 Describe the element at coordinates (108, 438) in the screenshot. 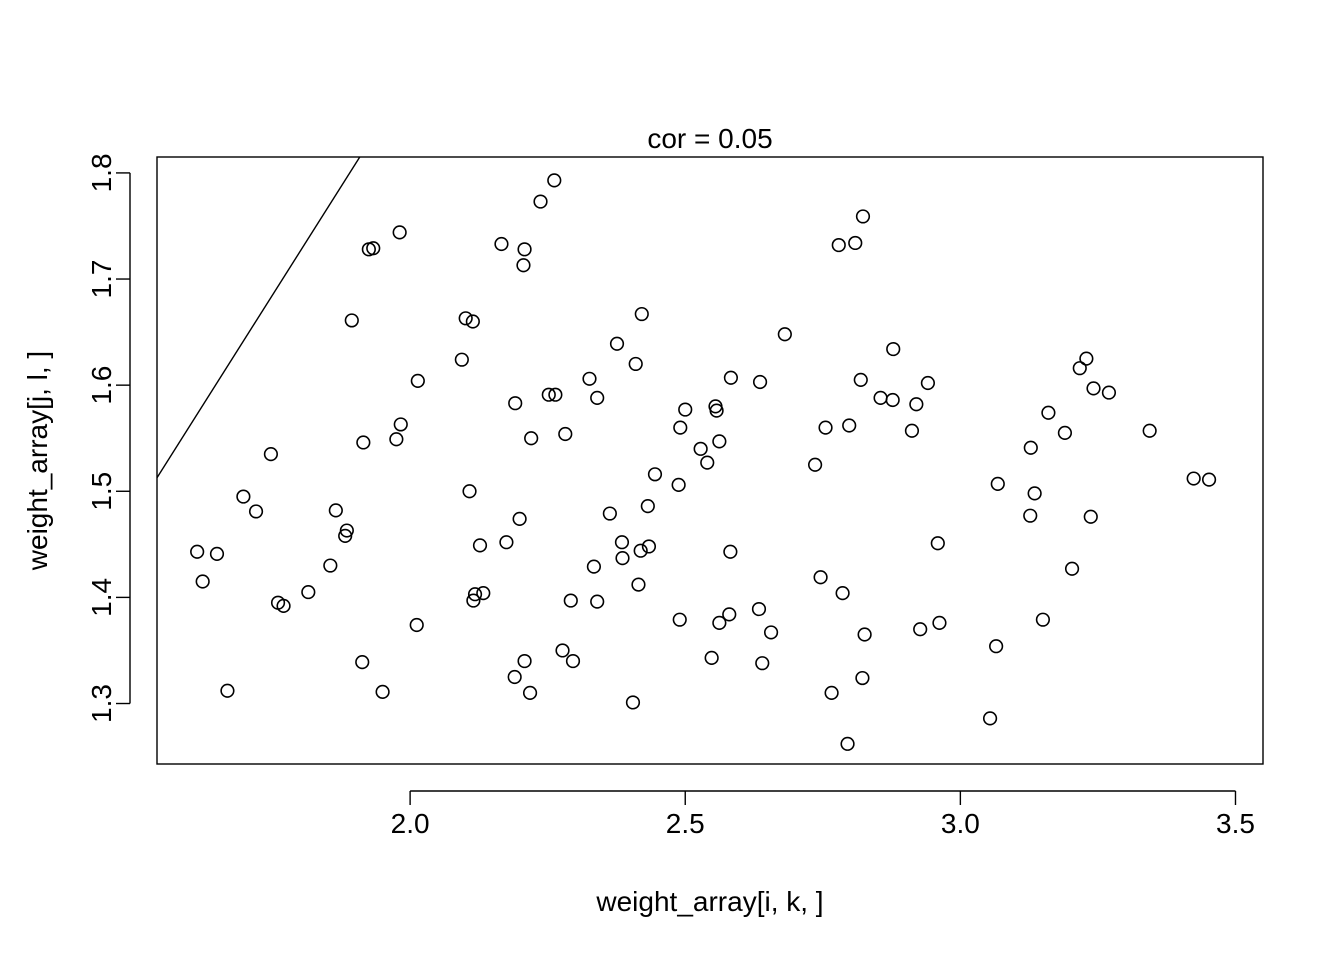

I see `y-axis: 1.3 1.4 1.5 1.6 1.7 1.8` at that location.